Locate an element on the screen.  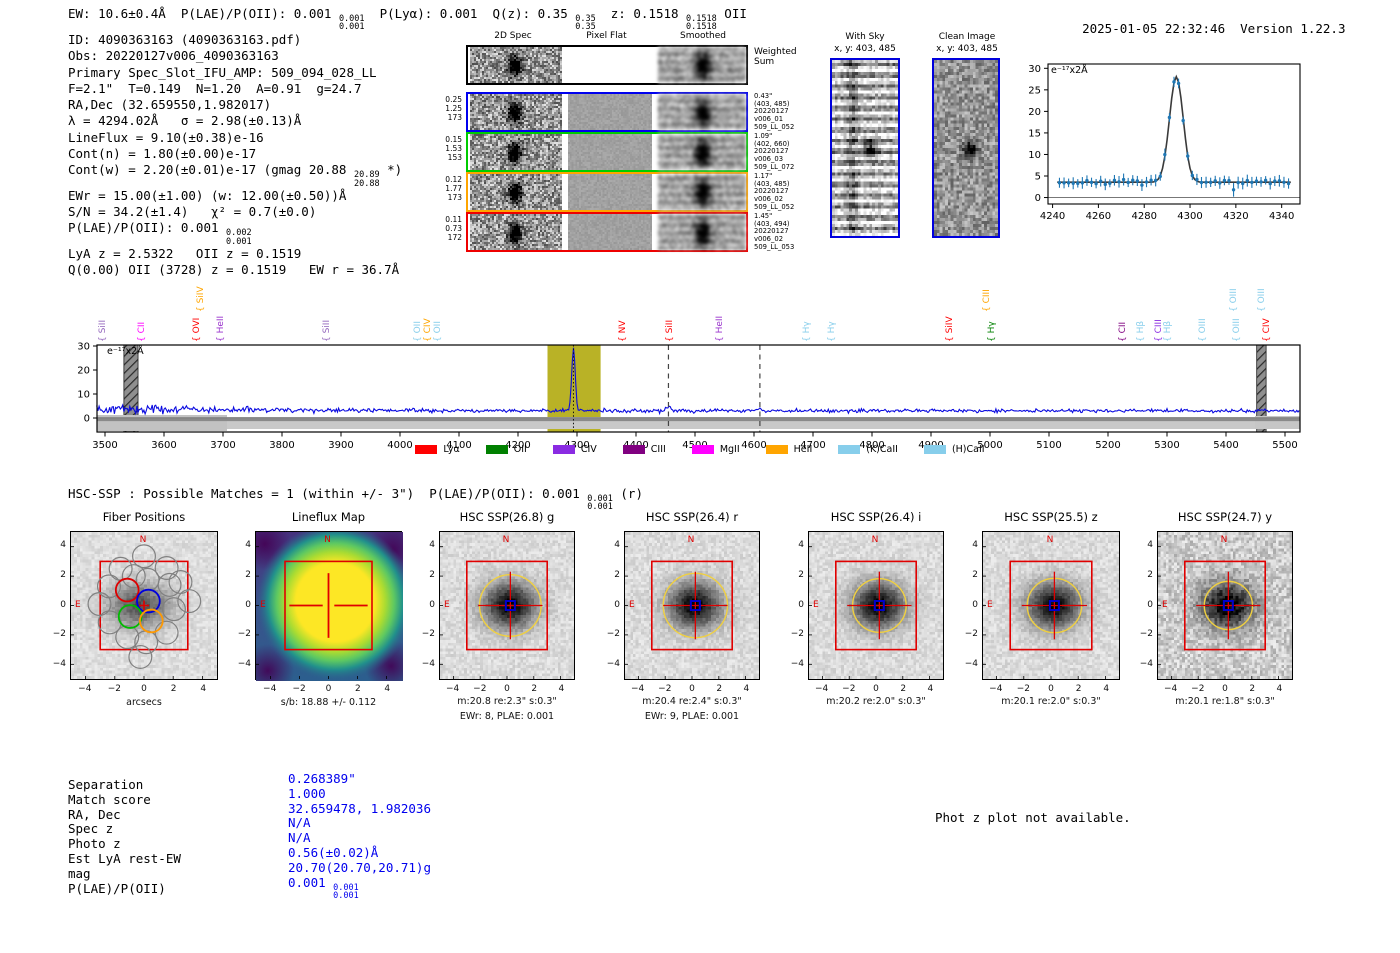
info-text: F=2.1" T=0.149 N=1.20 A=0.91 g=24.7 is located at coordinates (215, 88).